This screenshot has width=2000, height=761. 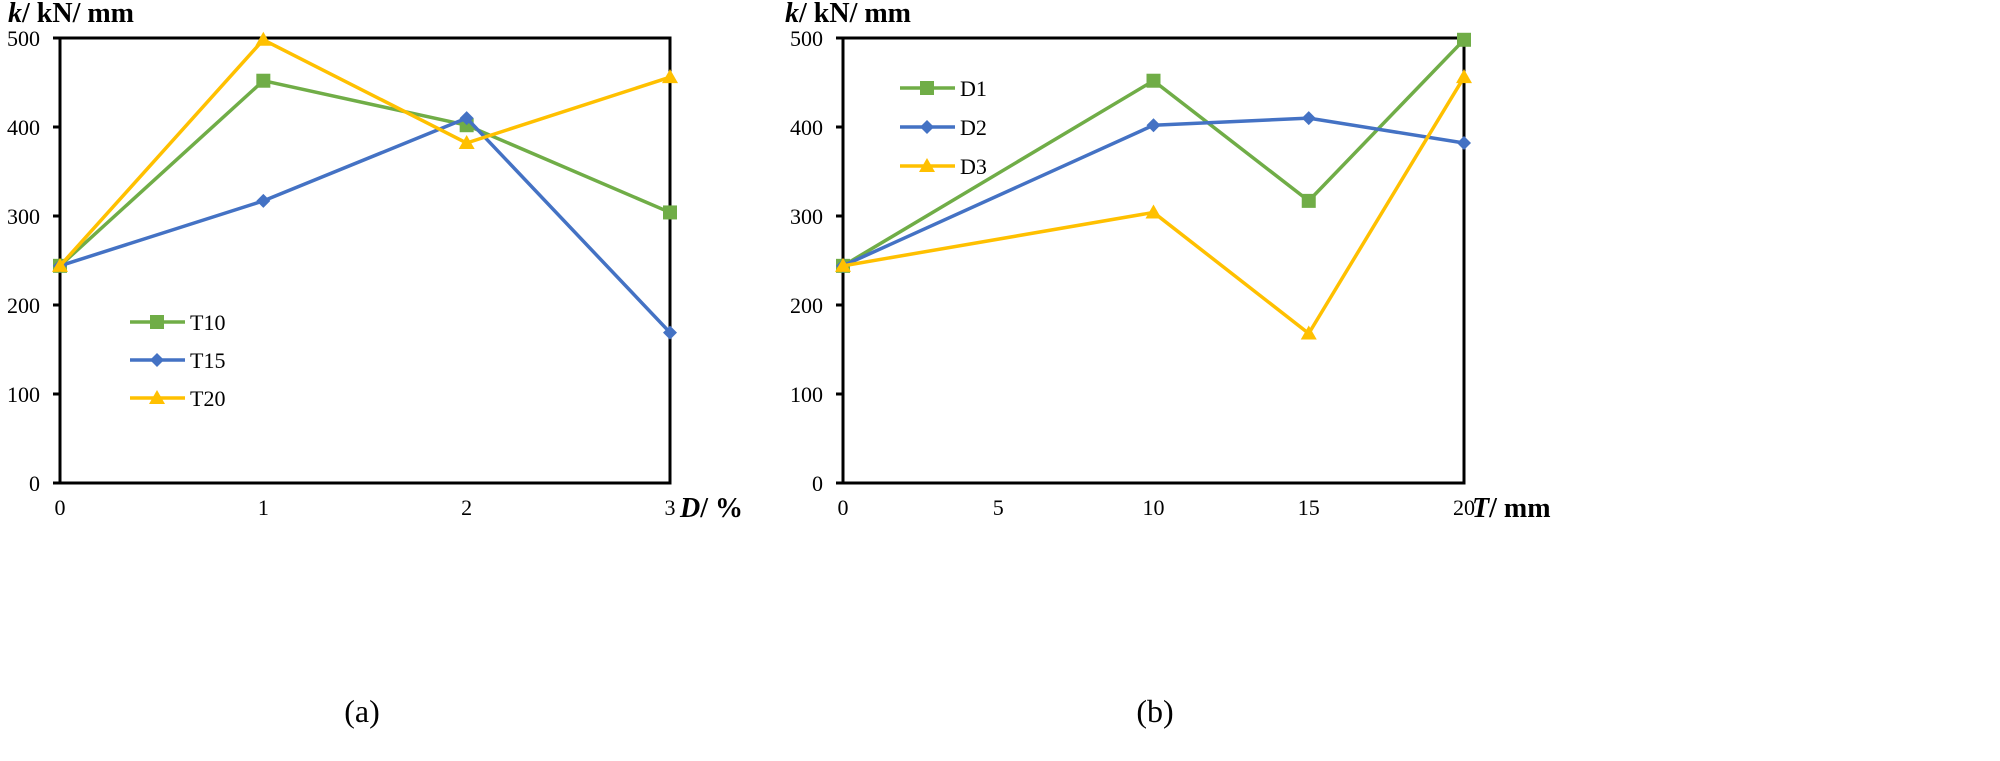 I want to click on legend-item: T10, so click(x=177, y=322).